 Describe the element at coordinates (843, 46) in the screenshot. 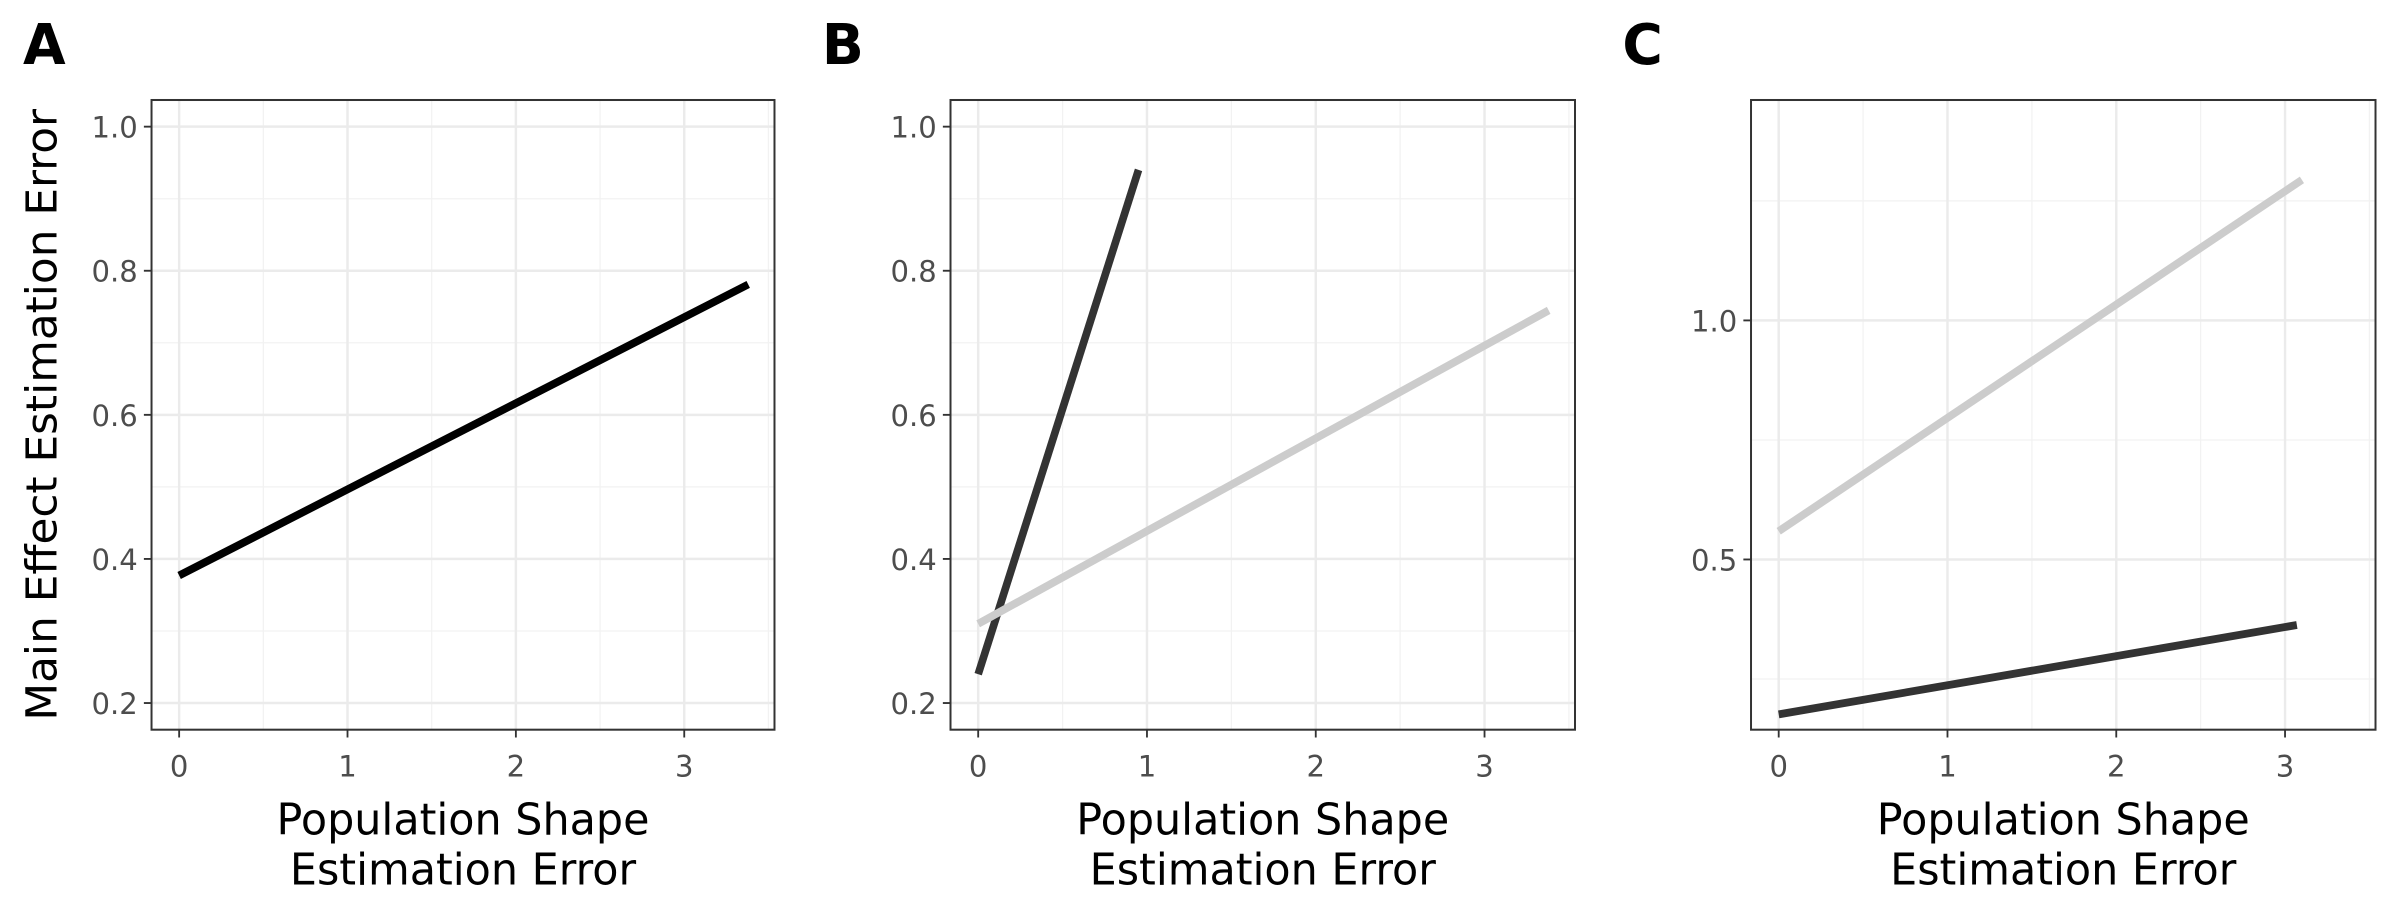

I see `panel-label: B` at that location.